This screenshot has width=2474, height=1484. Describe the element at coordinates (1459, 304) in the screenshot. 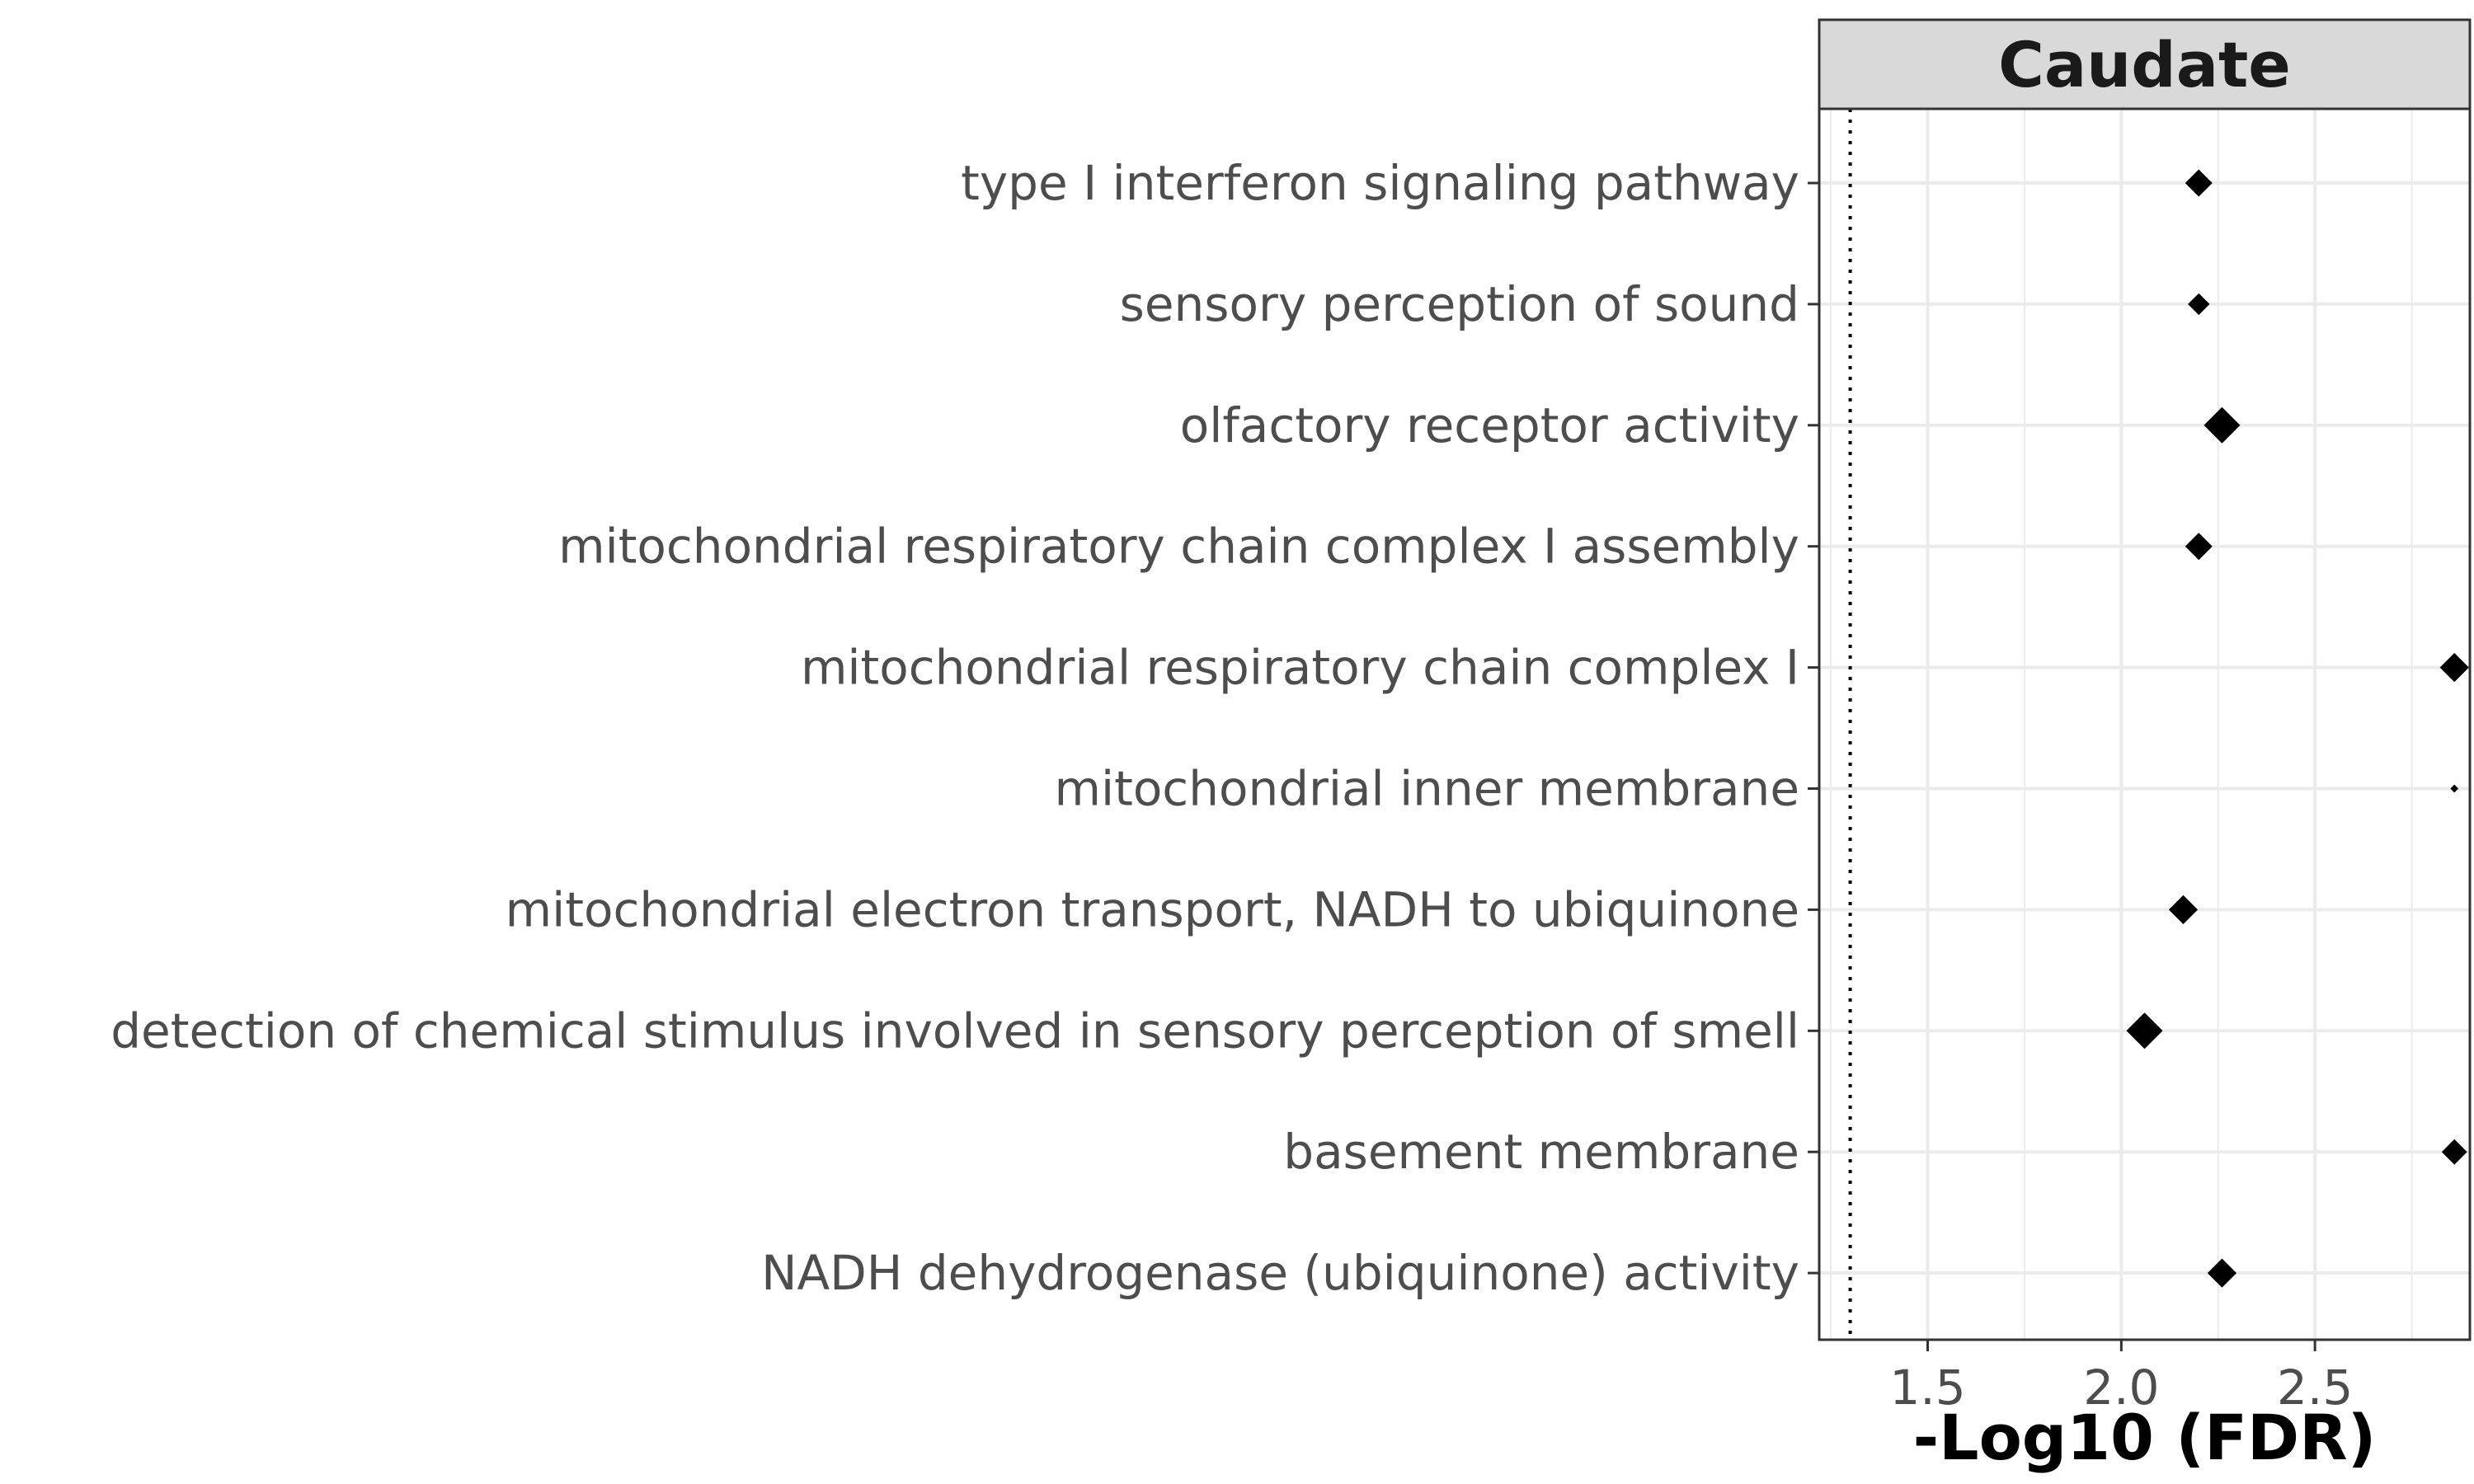

I see `category-label: sensory perception of sound` at that location.